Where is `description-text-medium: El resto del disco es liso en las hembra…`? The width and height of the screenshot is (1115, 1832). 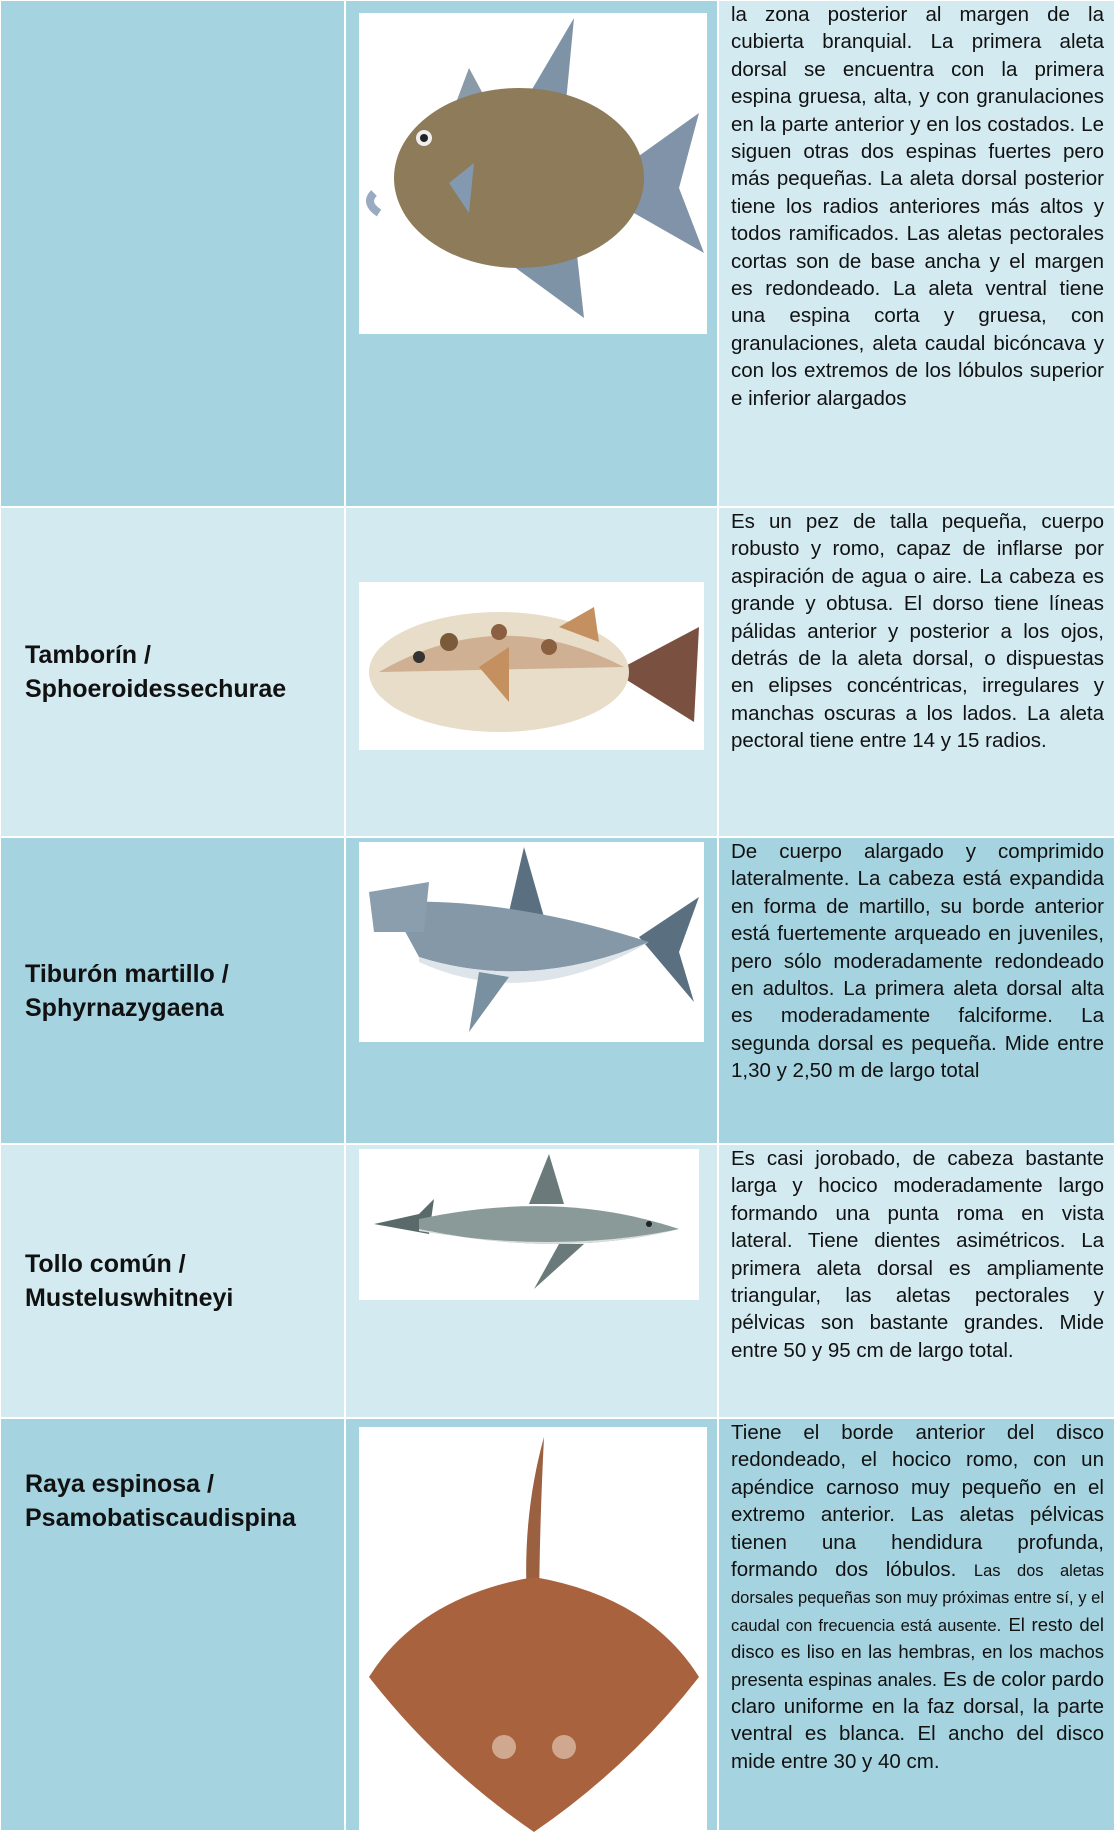 description-text-medium: El resto del disco es liso en las hembra… is located at coordinates (918, 1651).